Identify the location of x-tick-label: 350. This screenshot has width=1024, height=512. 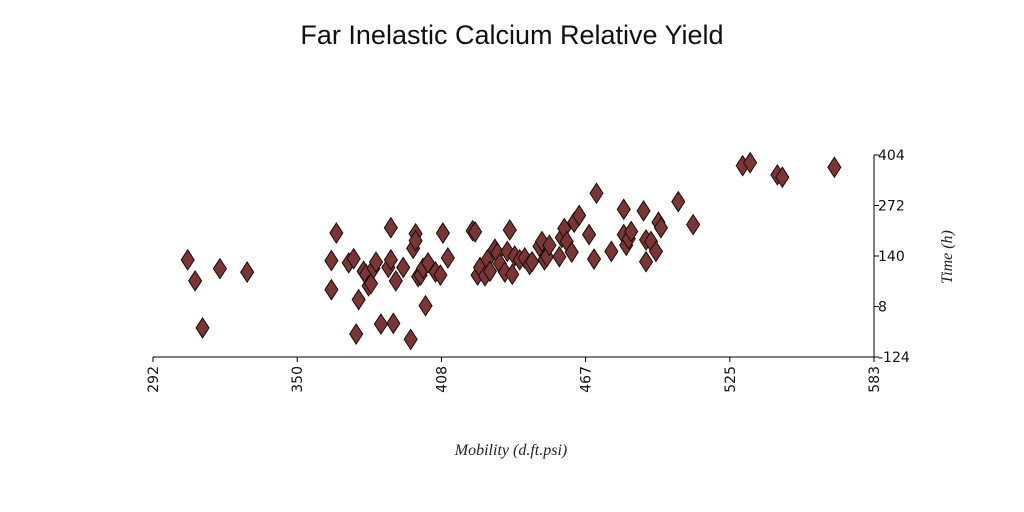
(298, 379).